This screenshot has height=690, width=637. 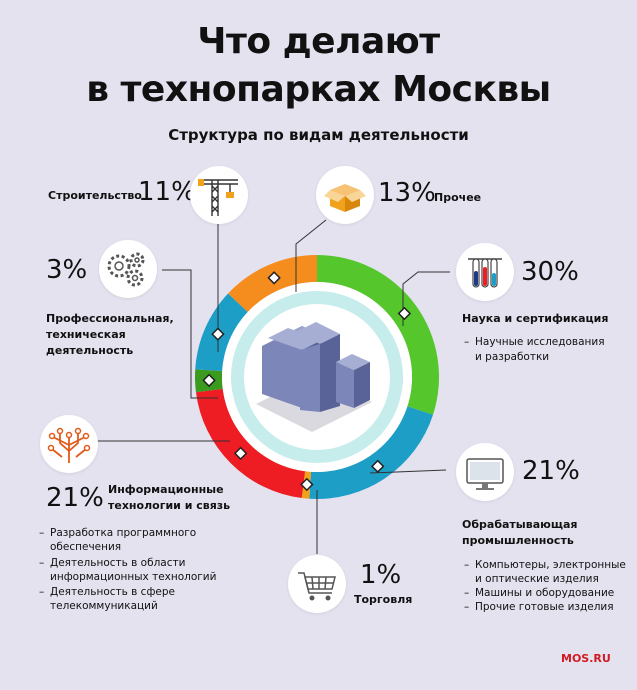 I want to click on monitor-icon, so click(x=485, y=474).